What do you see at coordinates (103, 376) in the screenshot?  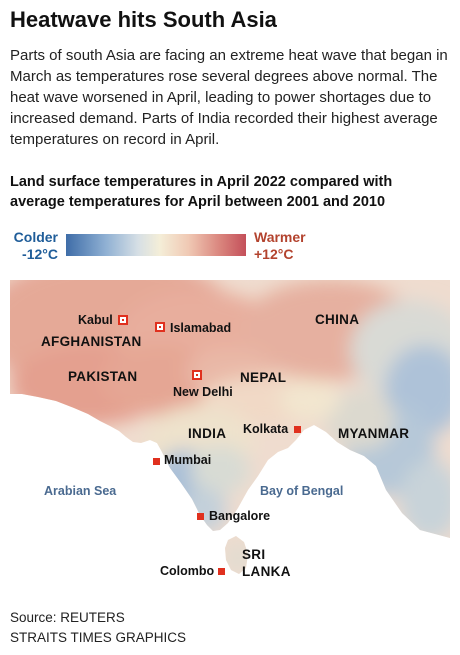 I see `country-label-pakistan: PAKISTAN` at bounding box center [103, 376].